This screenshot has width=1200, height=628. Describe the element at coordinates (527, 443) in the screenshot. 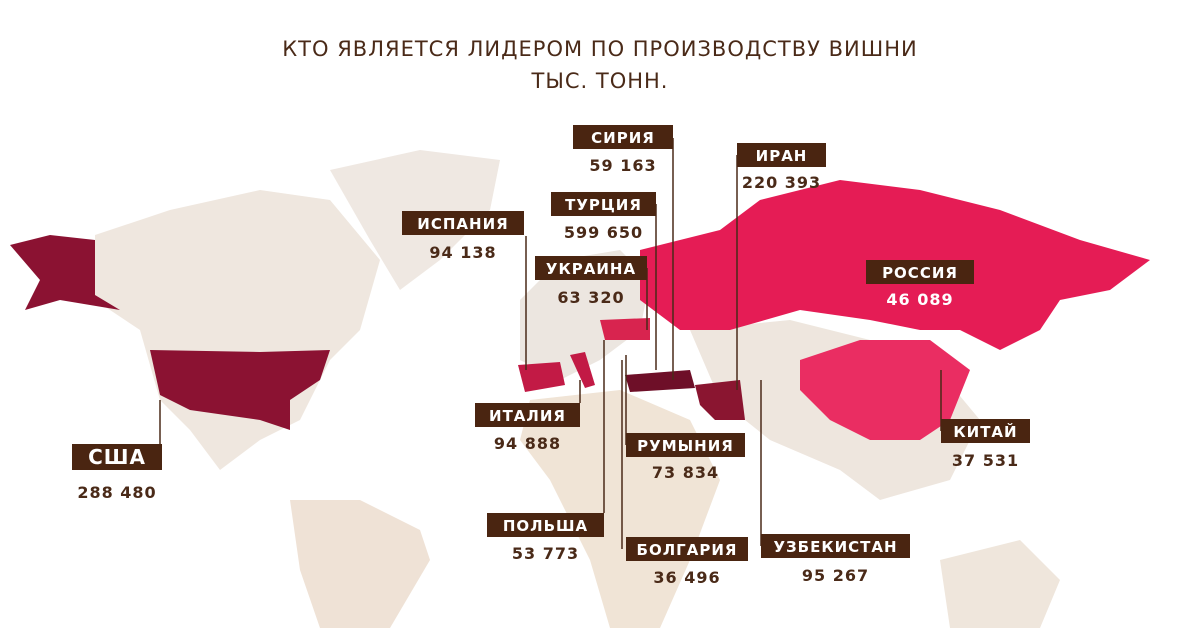

I see `country-value: 94 888` at that location.